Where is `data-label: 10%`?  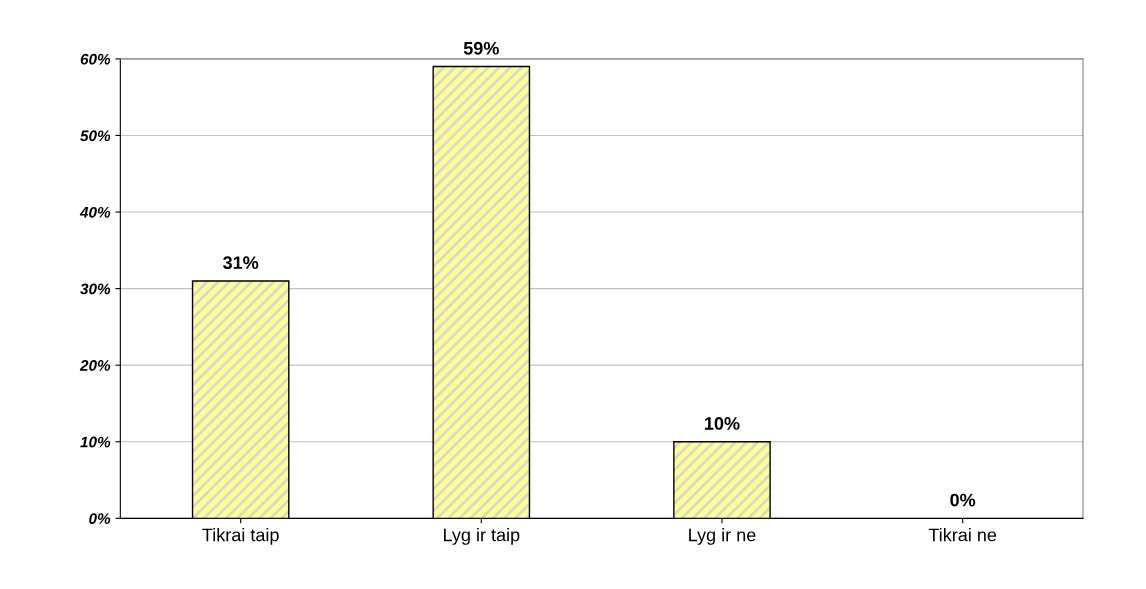 data-label: 10% is located at coordinates (722, 423).